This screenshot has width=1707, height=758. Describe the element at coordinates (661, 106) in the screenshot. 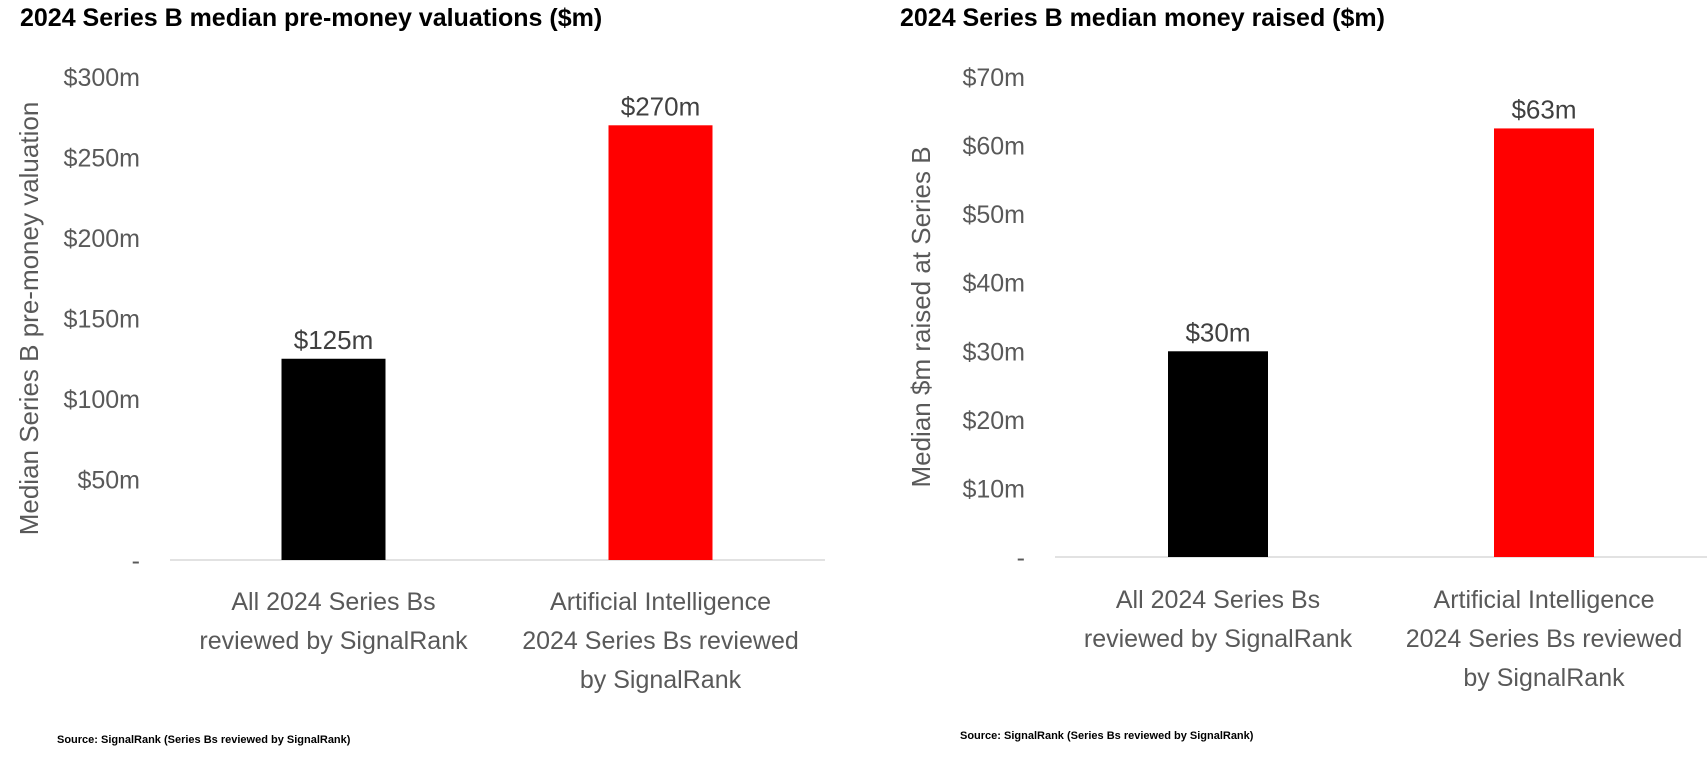

I see `data-label: $270m` at that location.